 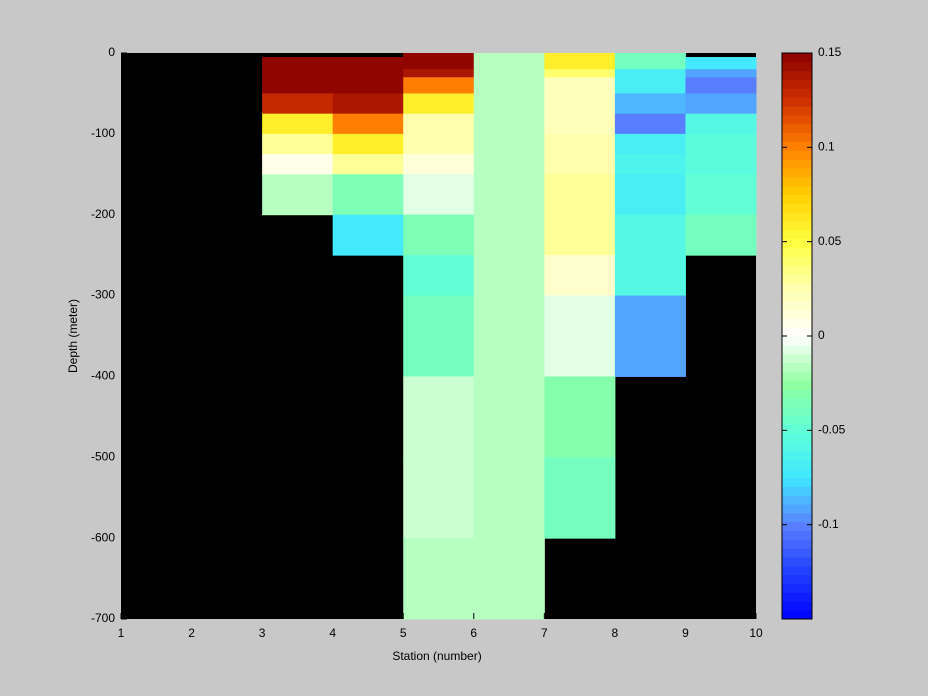 What do you see at coordinates (103, 376) in the screenshot?
I see `y-tick-label: -400` at bounding box center [103, 376].